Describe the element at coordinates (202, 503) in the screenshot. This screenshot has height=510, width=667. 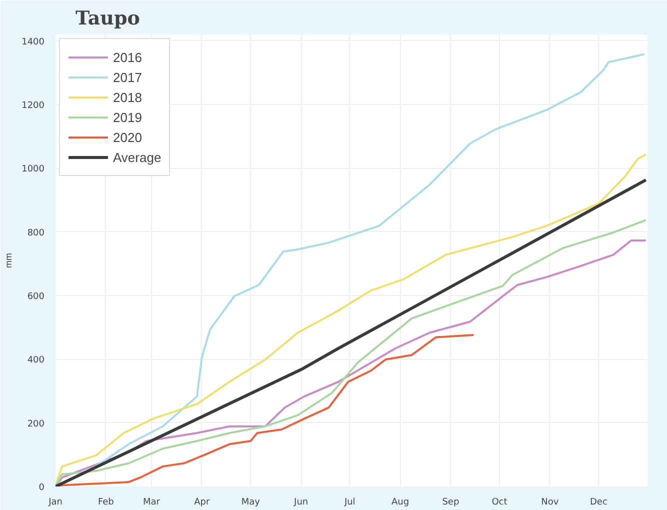
I see `x-tick-label: Apr` at that location.